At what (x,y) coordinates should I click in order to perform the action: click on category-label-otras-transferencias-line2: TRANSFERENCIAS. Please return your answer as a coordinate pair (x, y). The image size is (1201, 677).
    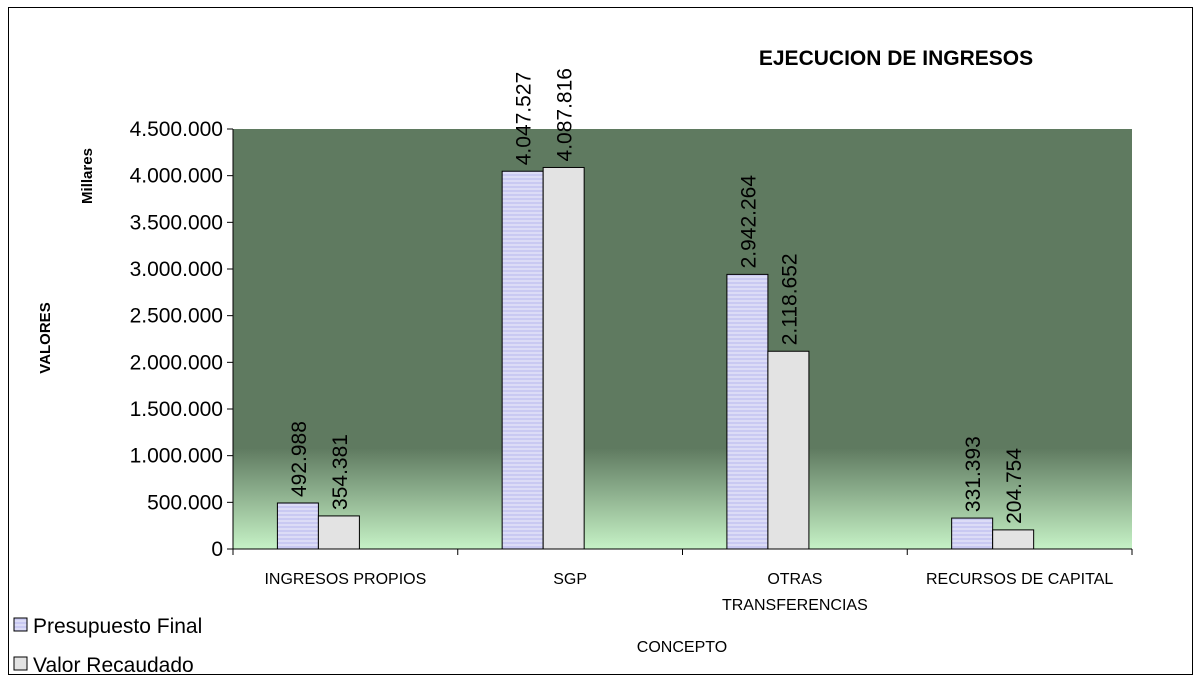
    Looking at the image, I should click on (795, 605).